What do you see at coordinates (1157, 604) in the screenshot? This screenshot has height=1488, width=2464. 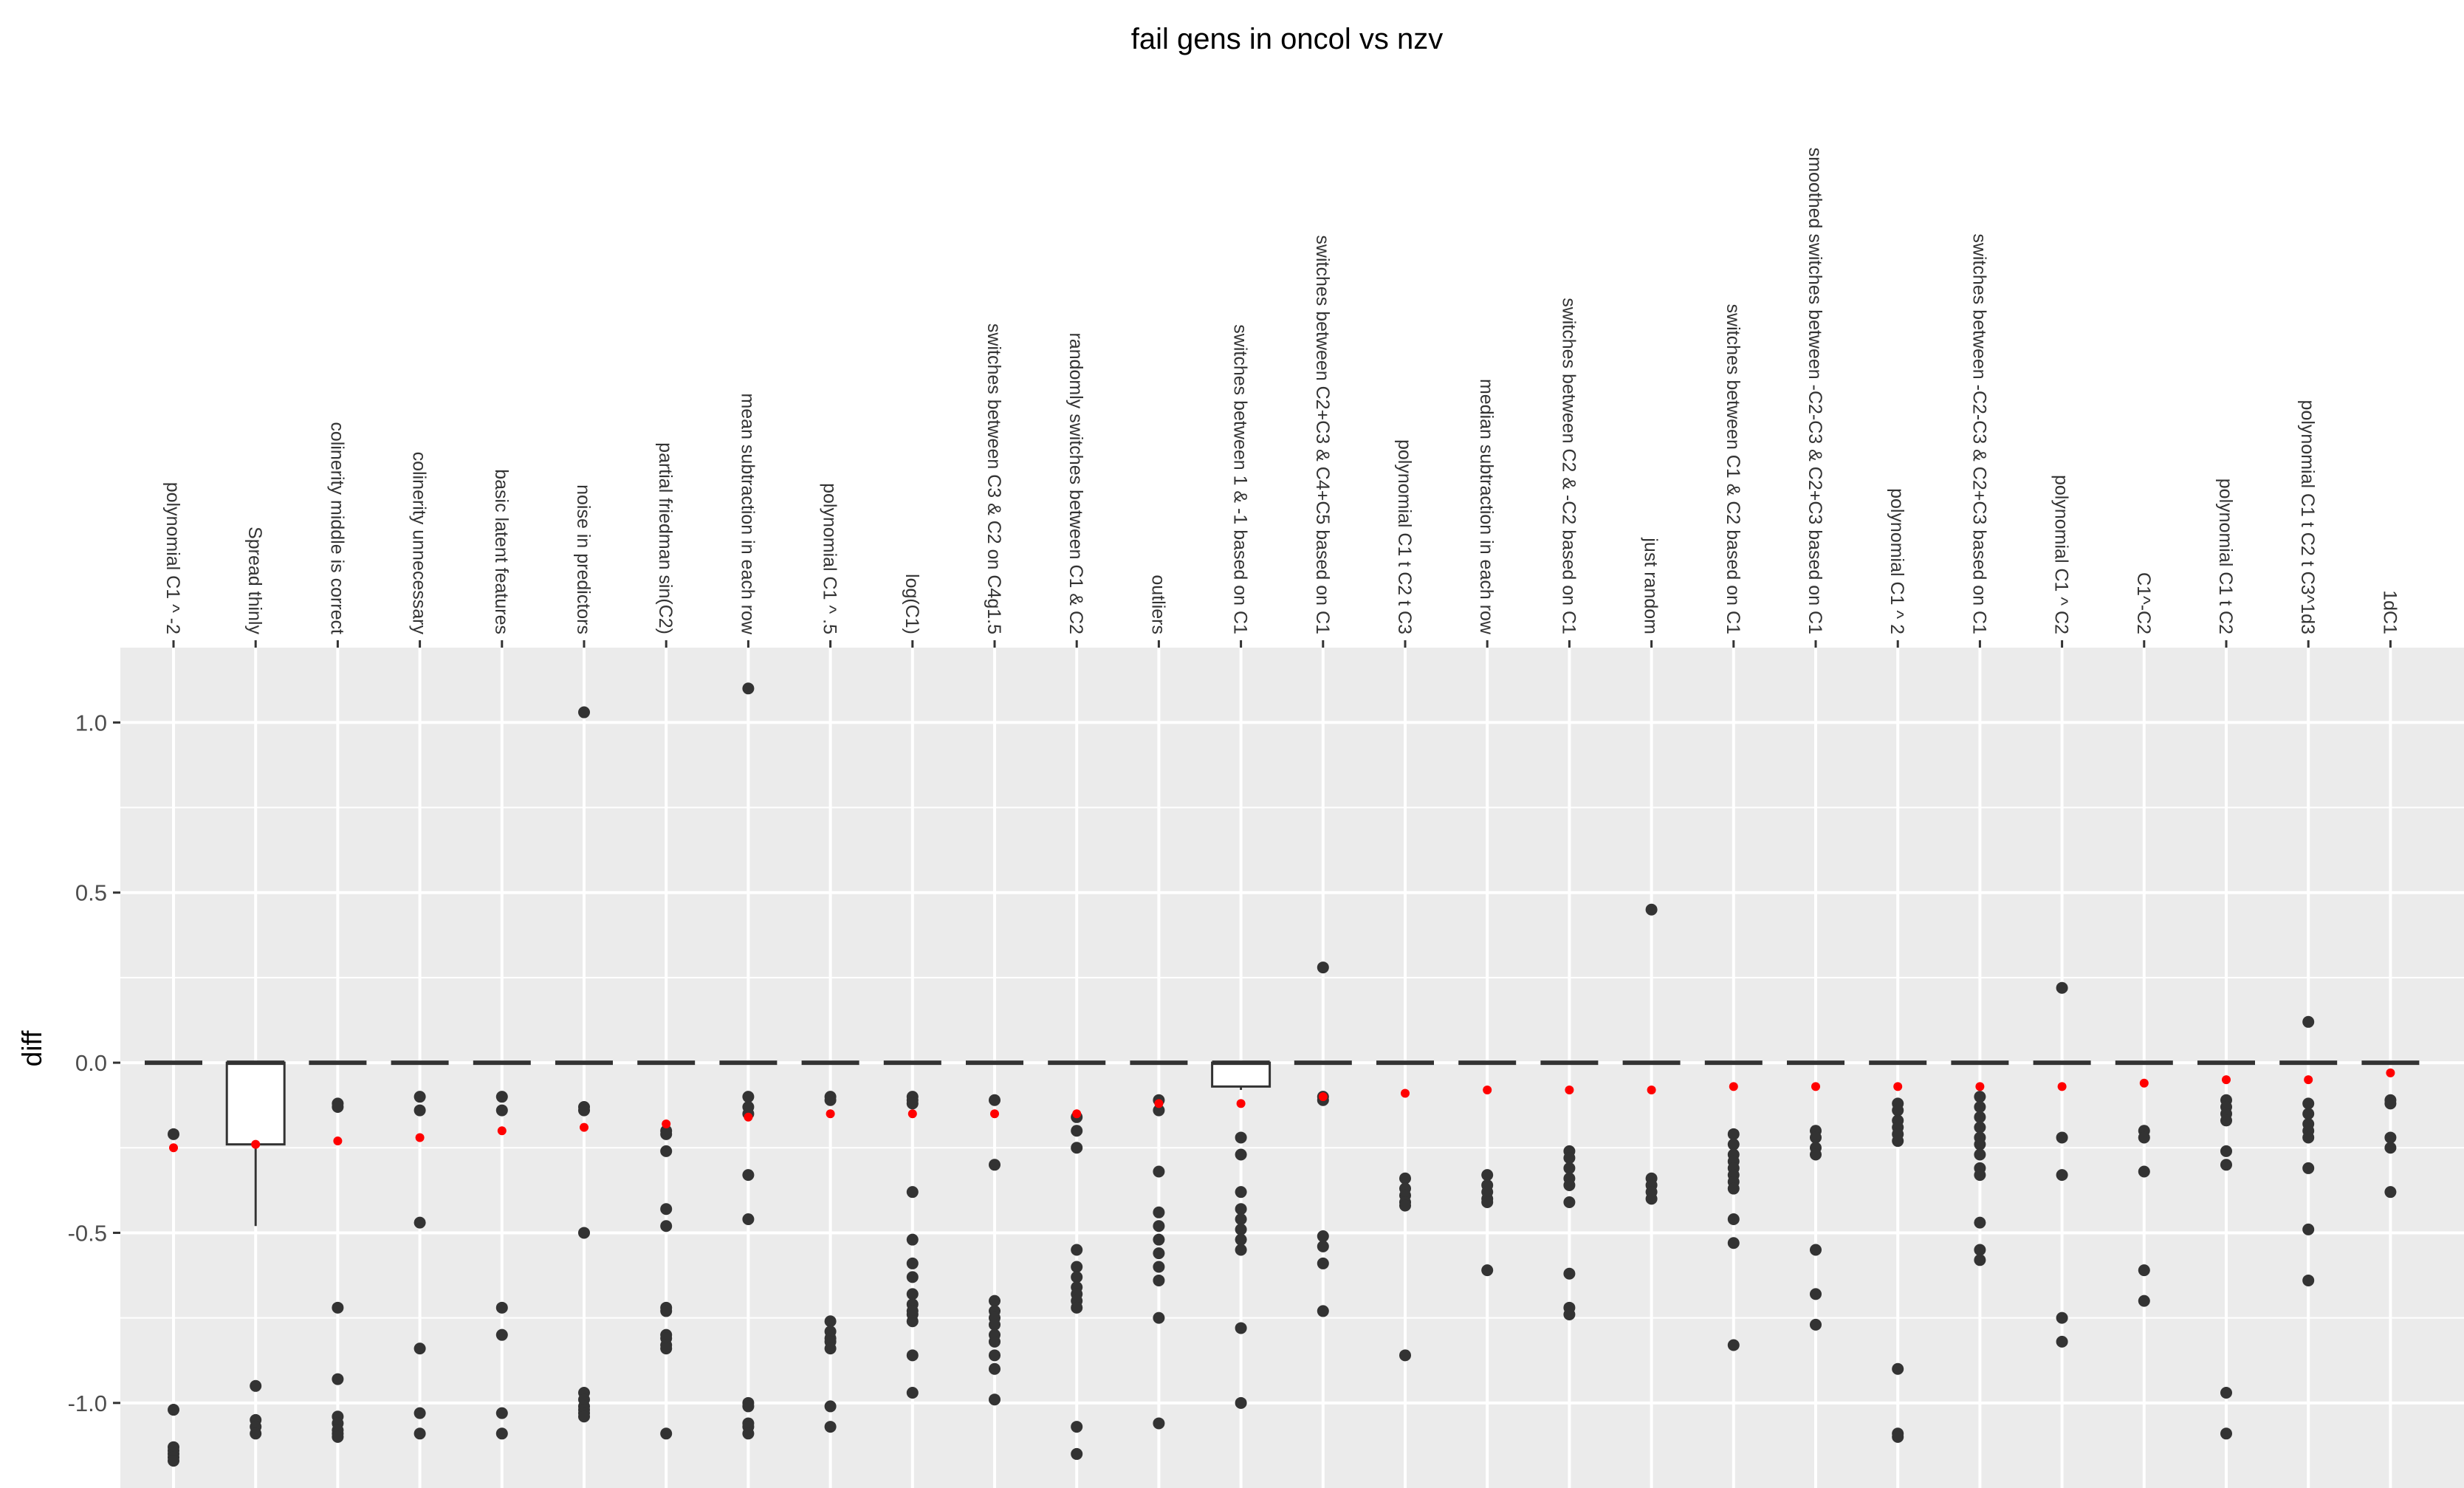 I see `category-label: outliers` at bounding box center [1157, 604].